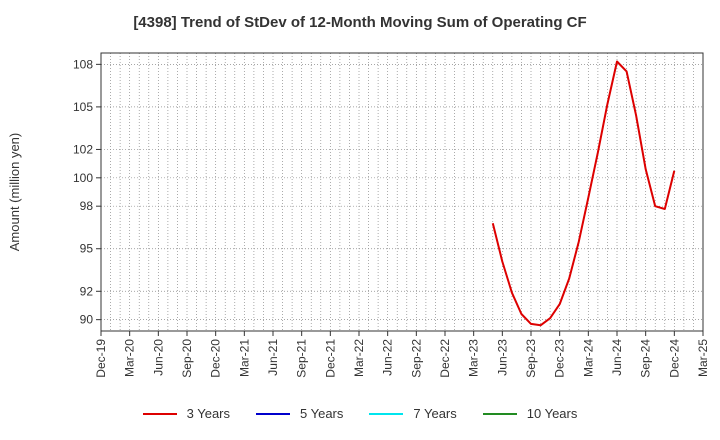 This screenshot has width=720, height=440. What do you see at coordinates (208, 413) in the screenshot?
I see `legend-label: 3 Years` at bounding box center [208, 413].